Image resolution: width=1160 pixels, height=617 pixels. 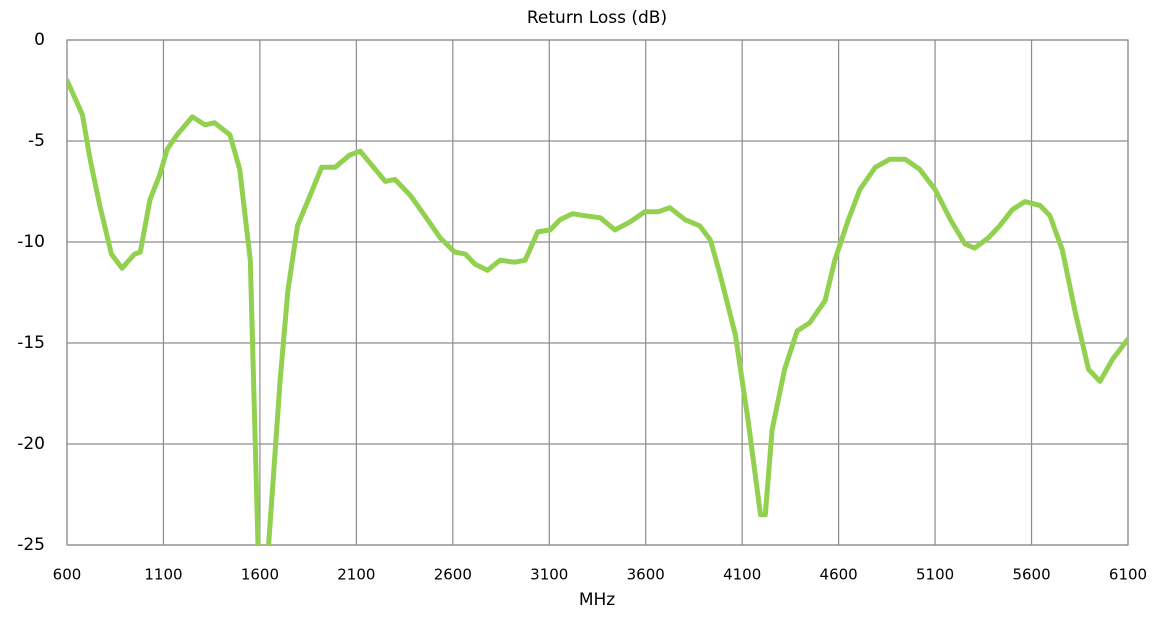 I want to click on y-tick-label: -10, so click(x=31, y=242).